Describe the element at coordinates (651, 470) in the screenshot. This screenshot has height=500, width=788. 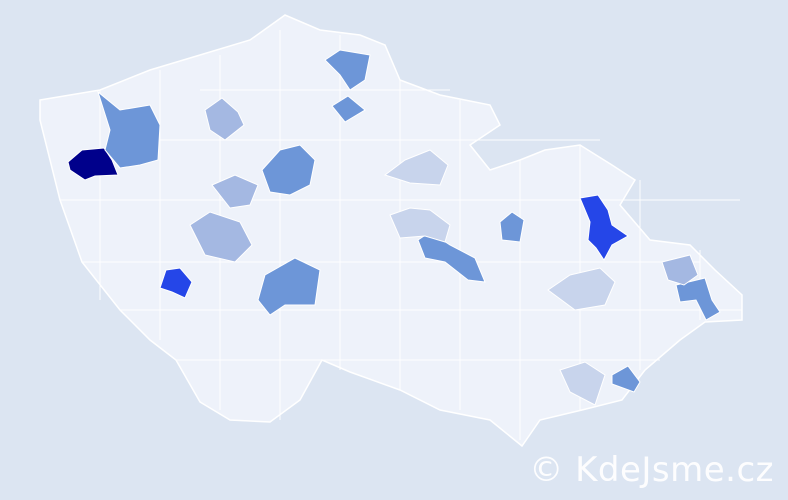
I see `watermark: © KdeJsme.cz` at that location.